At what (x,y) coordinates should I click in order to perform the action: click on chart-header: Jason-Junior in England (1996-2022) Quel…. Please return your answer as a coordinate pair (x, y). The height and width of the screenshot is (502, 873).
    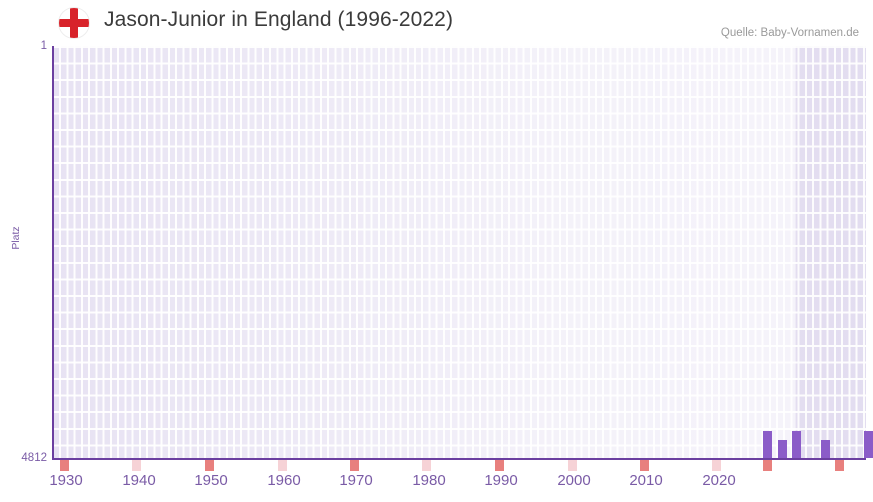
    Looking at the image, I should click on (436, 22).